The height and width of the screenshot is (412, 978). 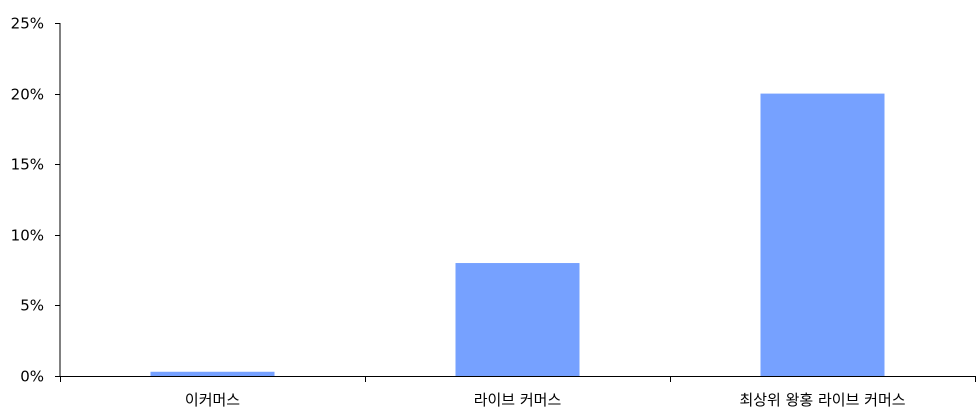 I want to click on y-tick-label: 5%, so click(x=32, y=306).